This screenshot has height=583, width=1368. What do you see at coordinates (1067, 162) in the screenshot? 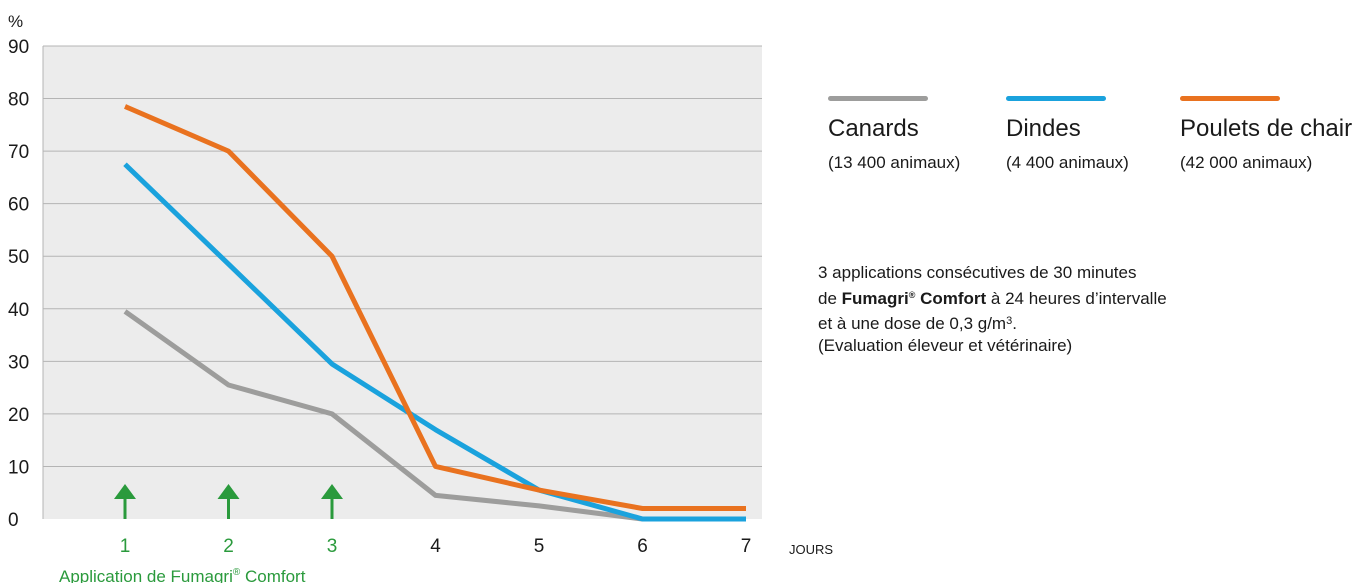
I see `legend-count-dindes: (4 400 animaux)` at bounding box center [1067, 162].